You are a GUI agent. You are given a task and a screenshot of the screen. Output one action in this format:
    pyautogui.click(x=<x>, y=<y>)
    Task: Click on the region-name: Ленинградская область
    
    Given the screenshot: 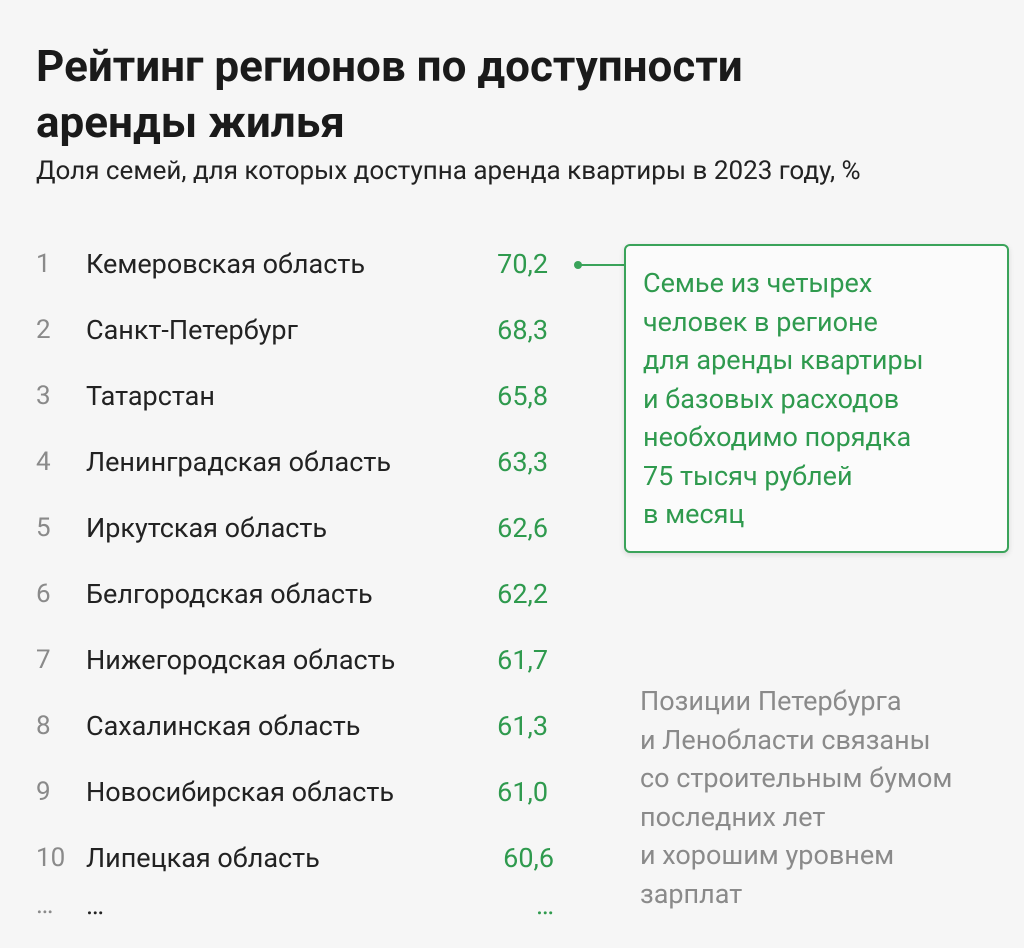 What is the action you would take?
    pyautogui.click(x=238, y=462)
    